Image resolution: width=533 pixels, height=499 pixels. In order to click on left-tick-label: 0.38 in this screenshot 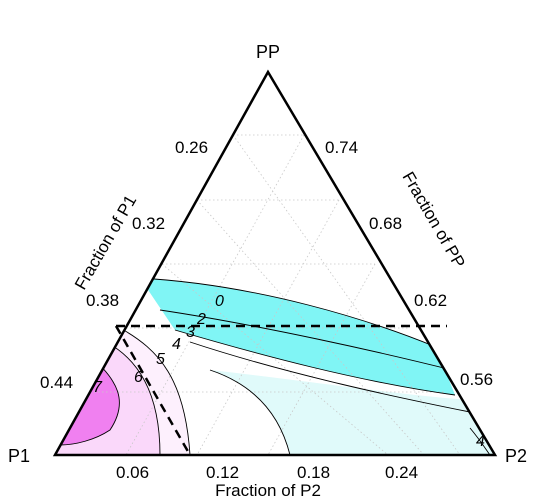, I will do `click(102, 300)`.